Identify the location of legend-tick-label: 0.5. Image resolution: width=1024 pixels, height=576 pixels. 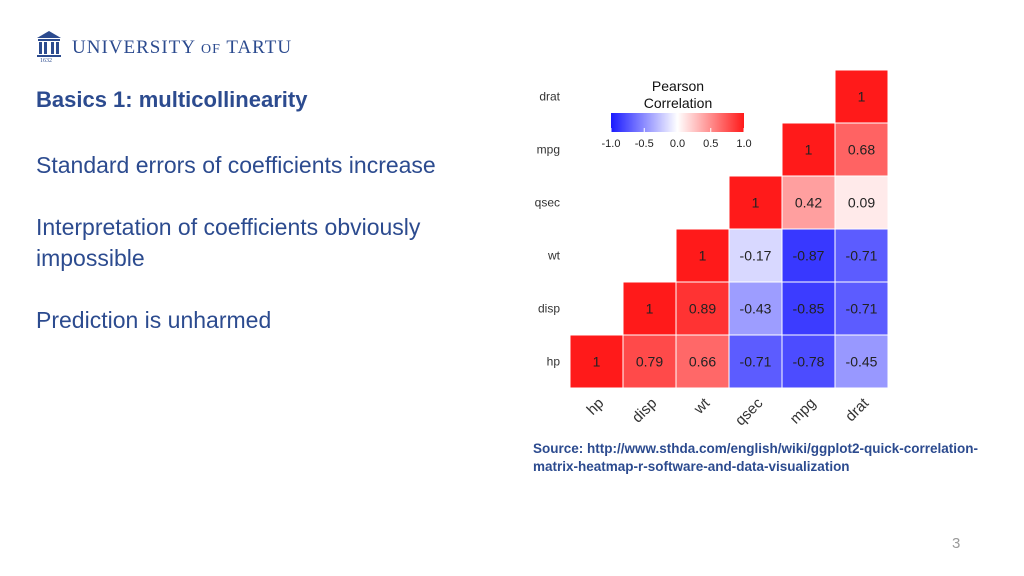
(710, 144).